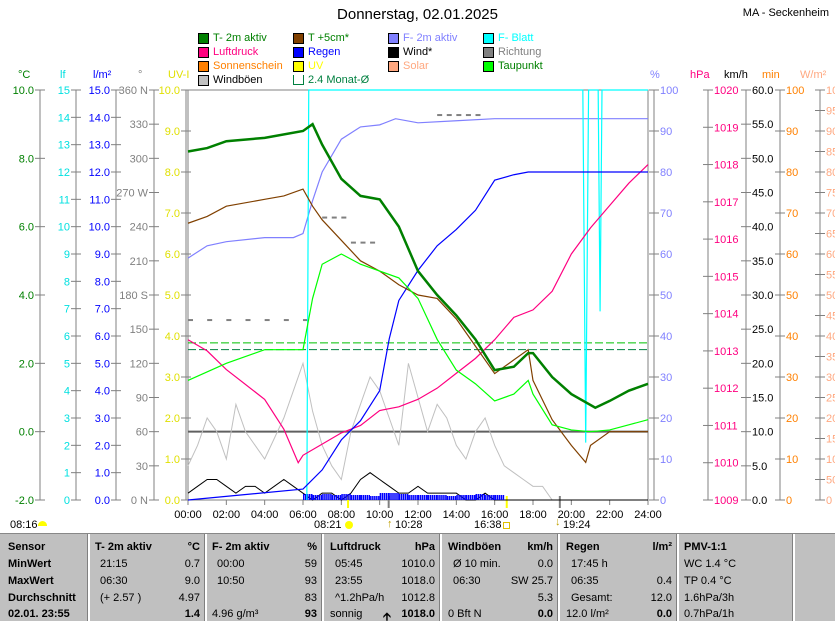  Describe the element at coordinates (178, 75) in the screenshot. I see `axis-unit-label: UV-I` at that location.